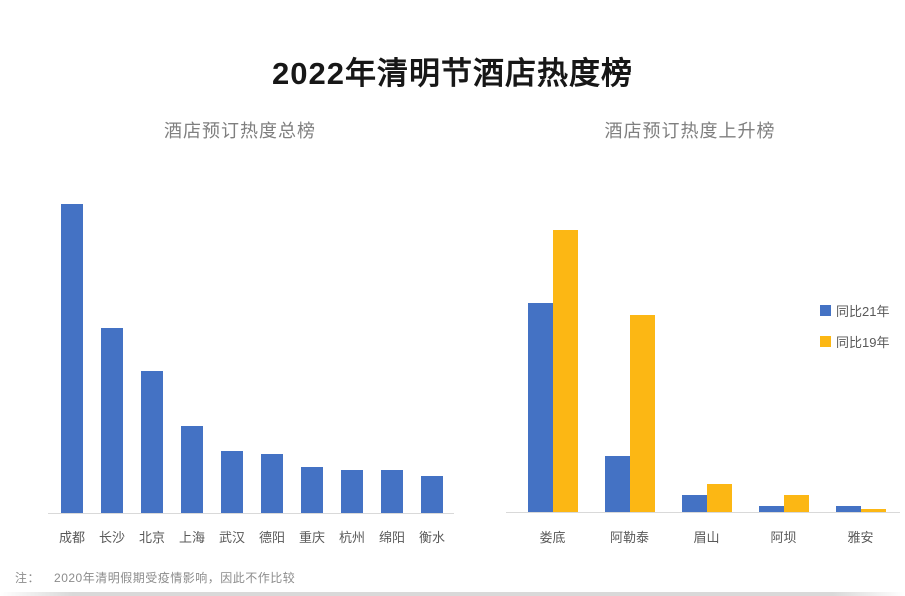 This screenshot has height=596, width=905. I want to click on bar-同比19年-阿勒泰, so click(642, 413).